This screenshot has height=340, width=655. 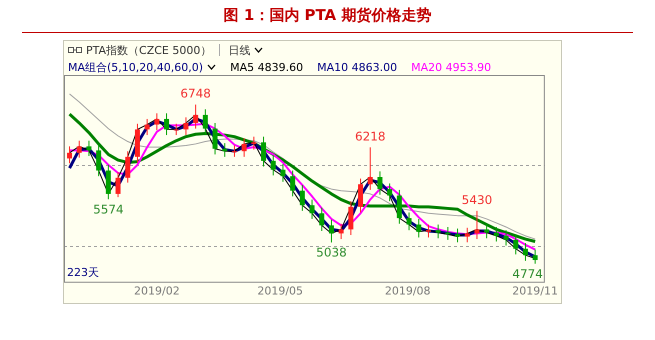 What do you see at coordinates (327, 15) in the screenshot?
I see `chart-title: 图 1：国内 PTA 期货价格走势` at bounding box center [327, 15].